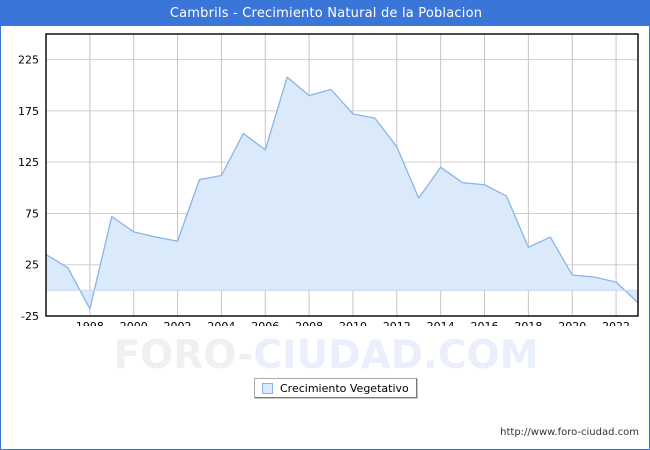 Image resolution: width=650 pixels, height=450 pixels. Describe the element at coordinates (28, 60) in the screenshot. I see `svg-text: 225` at that location.